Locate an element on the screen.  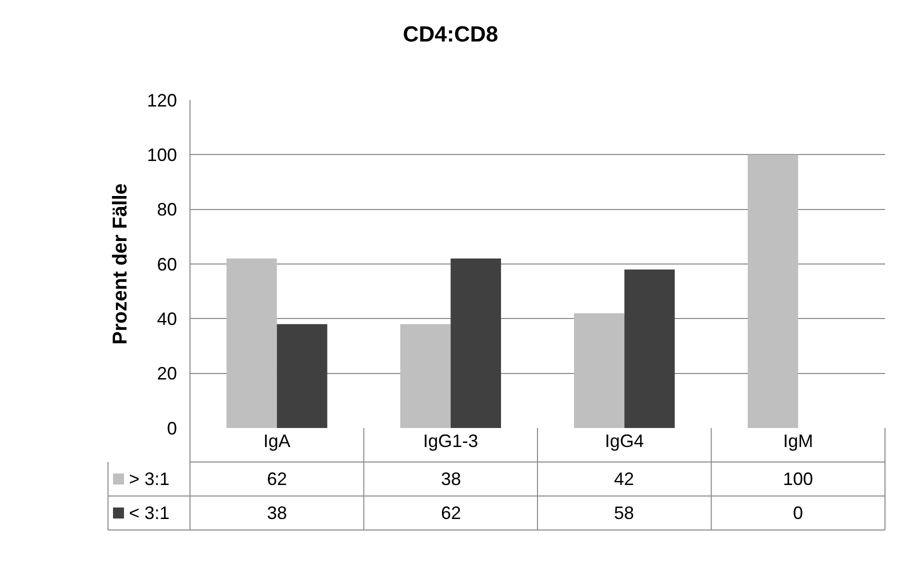
legend-label: < 3:1 is located at coordinates (149, 513).